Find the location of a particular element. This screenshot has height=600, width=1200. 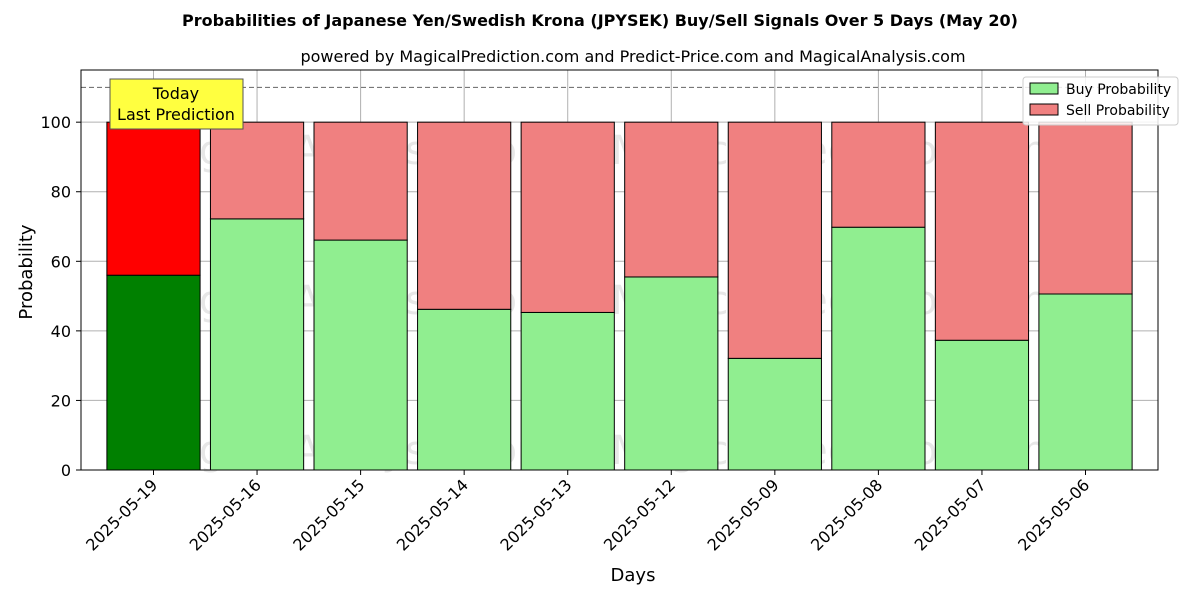

legend-label-buy: Buy Probability is located at coordinates (1118, 90).